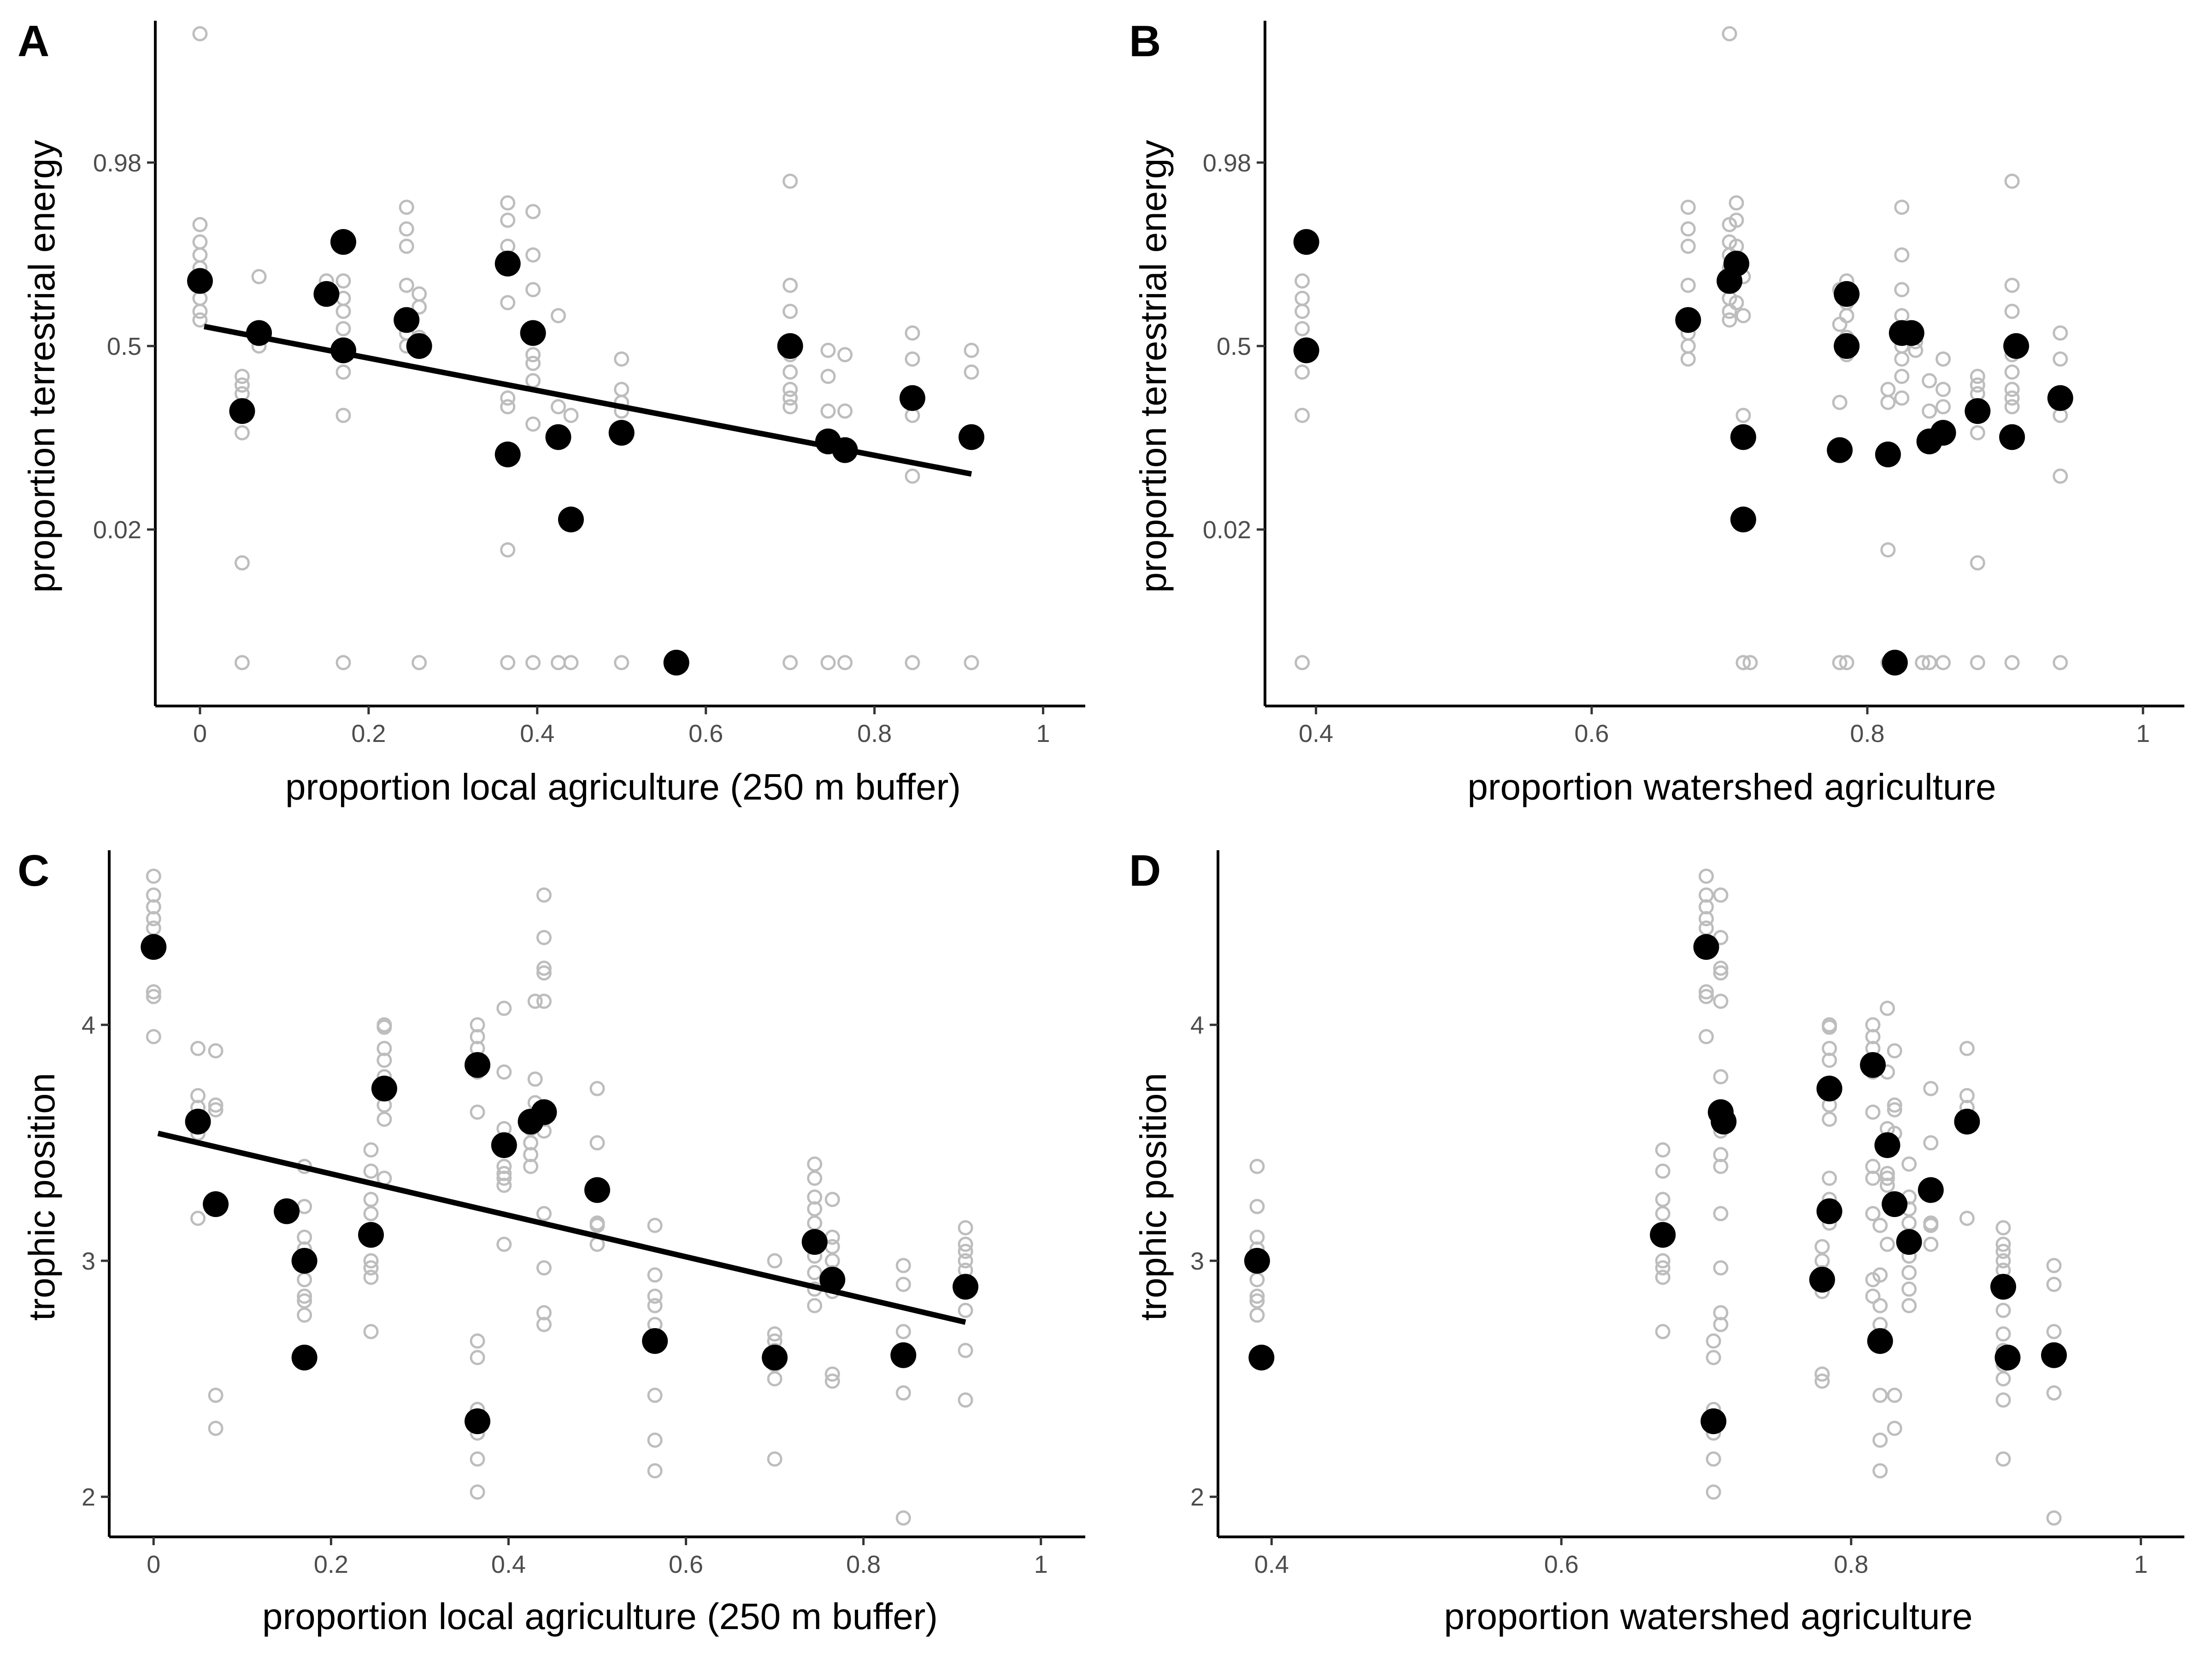 This screenshot has height=1659, width=2212. I want to click on y-tick-label: 3, so click(88, 1261).